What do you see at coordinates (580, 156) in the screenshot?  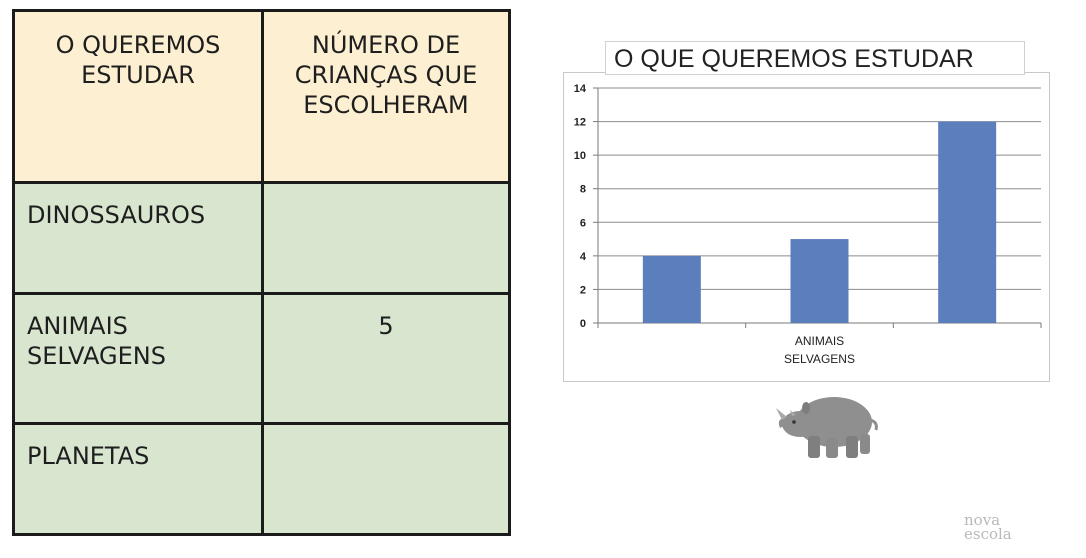 I see `y-tick-label: 10` at bounding box center [580, 156].